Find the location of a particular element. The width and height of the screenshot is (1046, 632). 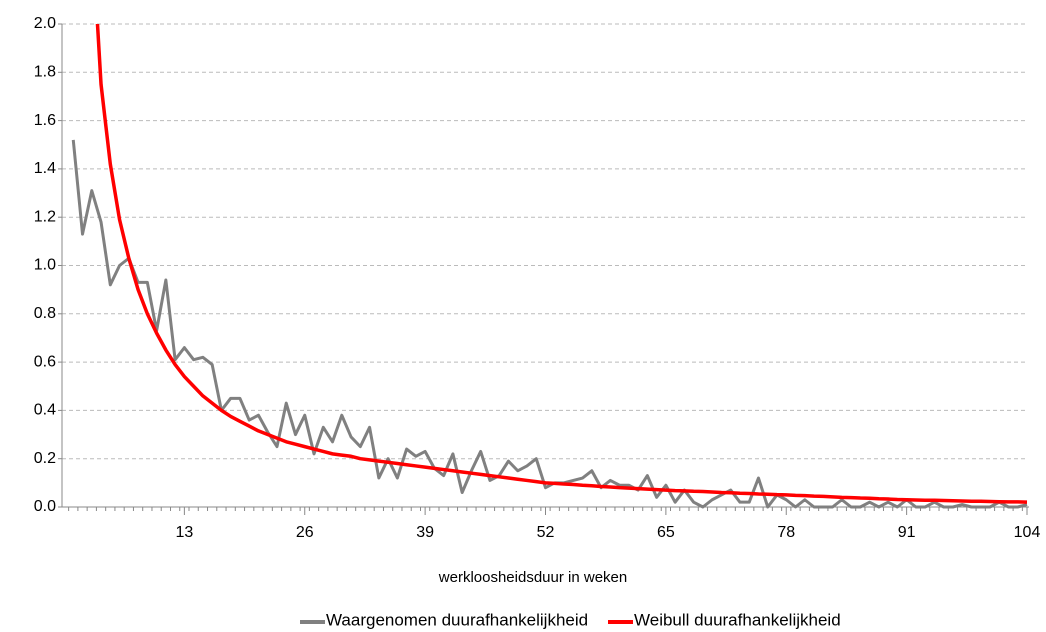

x-tick-label: 104 is located at coordinates (1027, 532).